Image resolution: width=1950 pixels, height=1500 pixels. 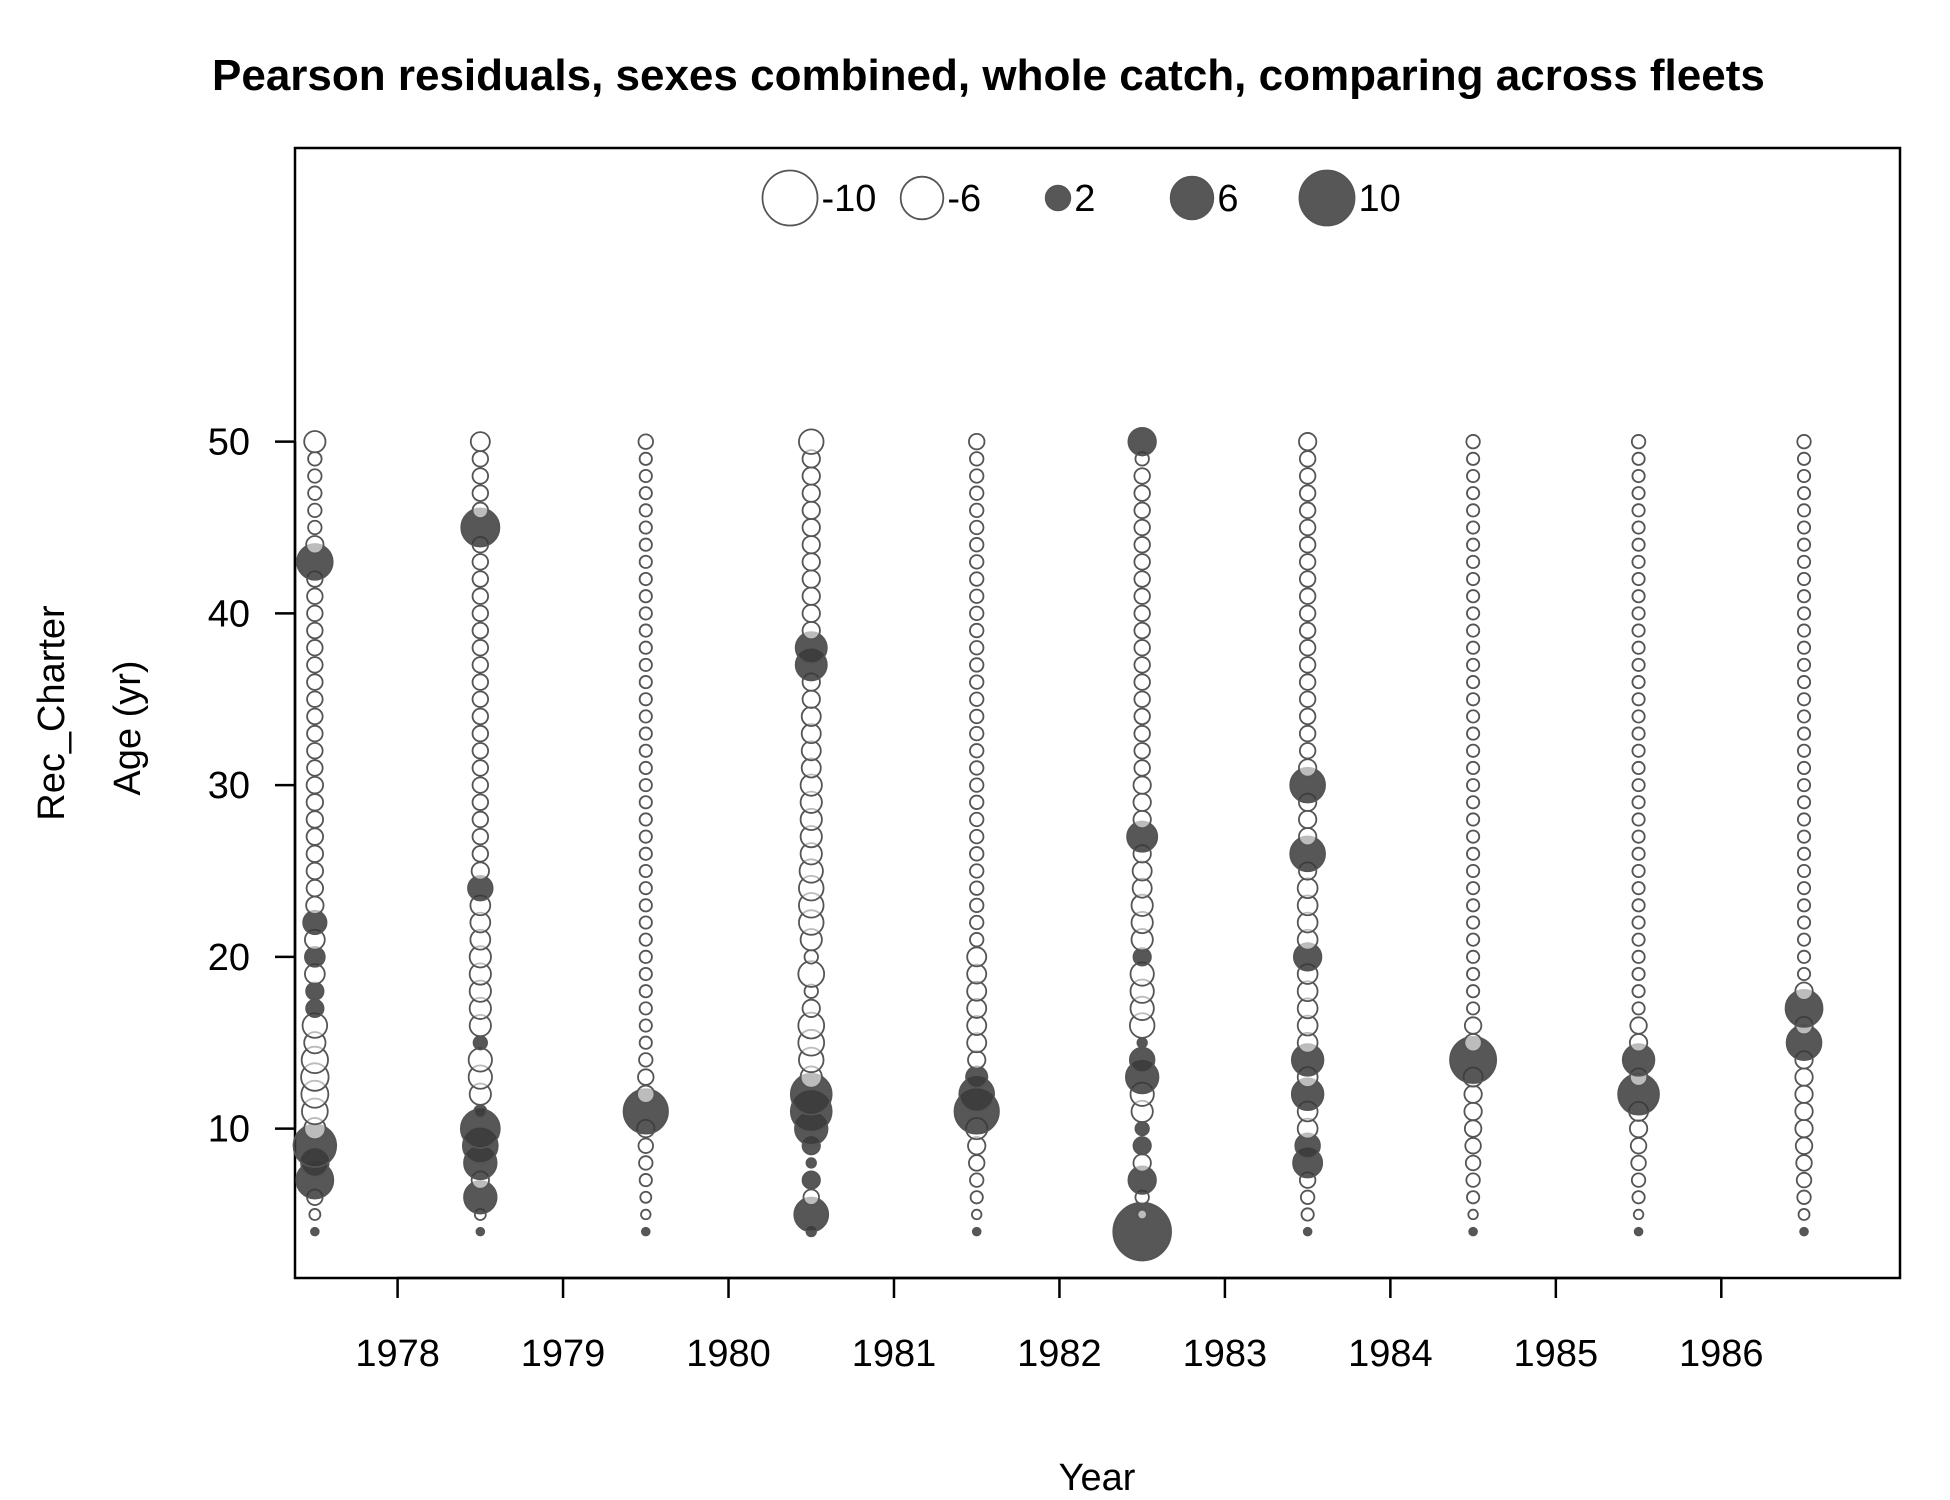 What do you see at coordinates (1192, 198) in the screenshot?
I see `legend-bubble` at bounding box center [1192, 198].